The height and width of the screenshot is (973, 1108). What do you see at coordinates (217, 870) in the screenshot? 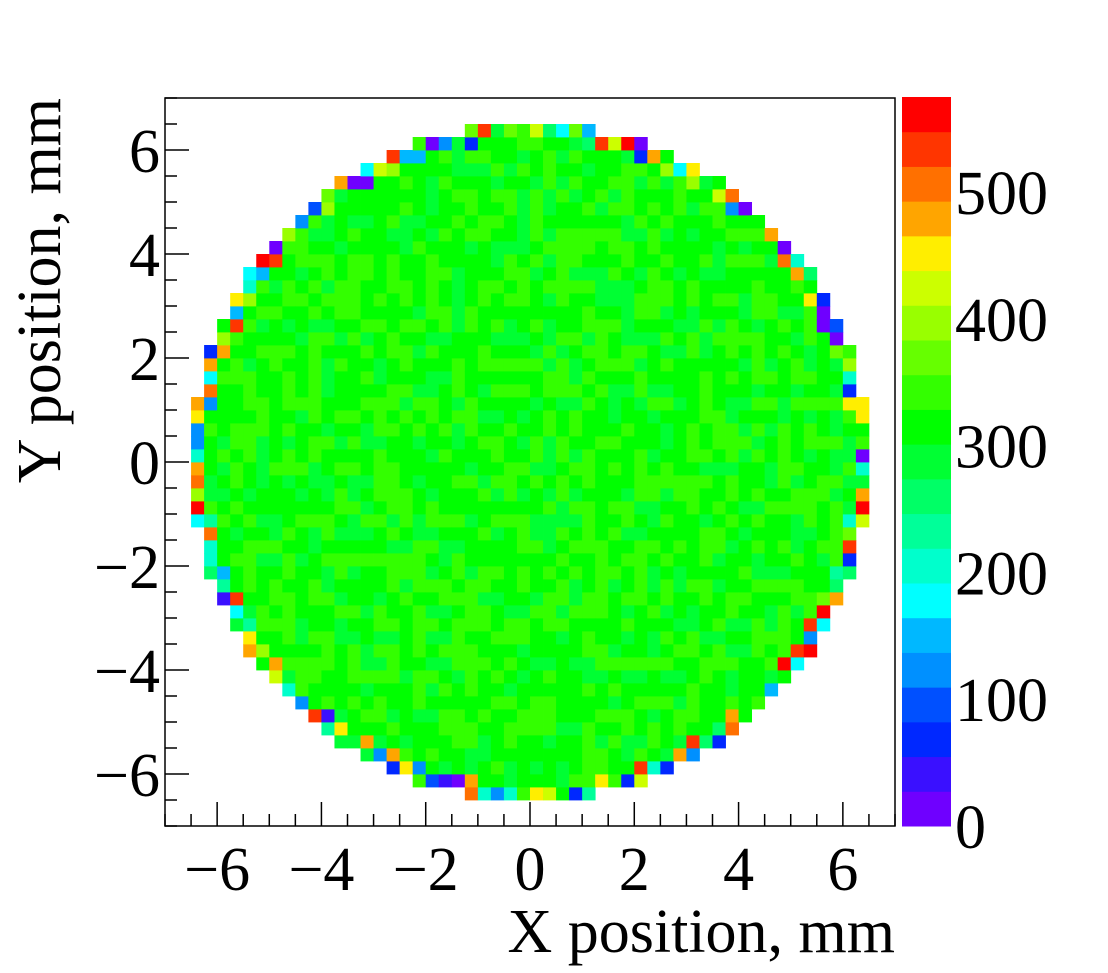
I see `x-tick-label: −6` at bounding box center [217, 870].